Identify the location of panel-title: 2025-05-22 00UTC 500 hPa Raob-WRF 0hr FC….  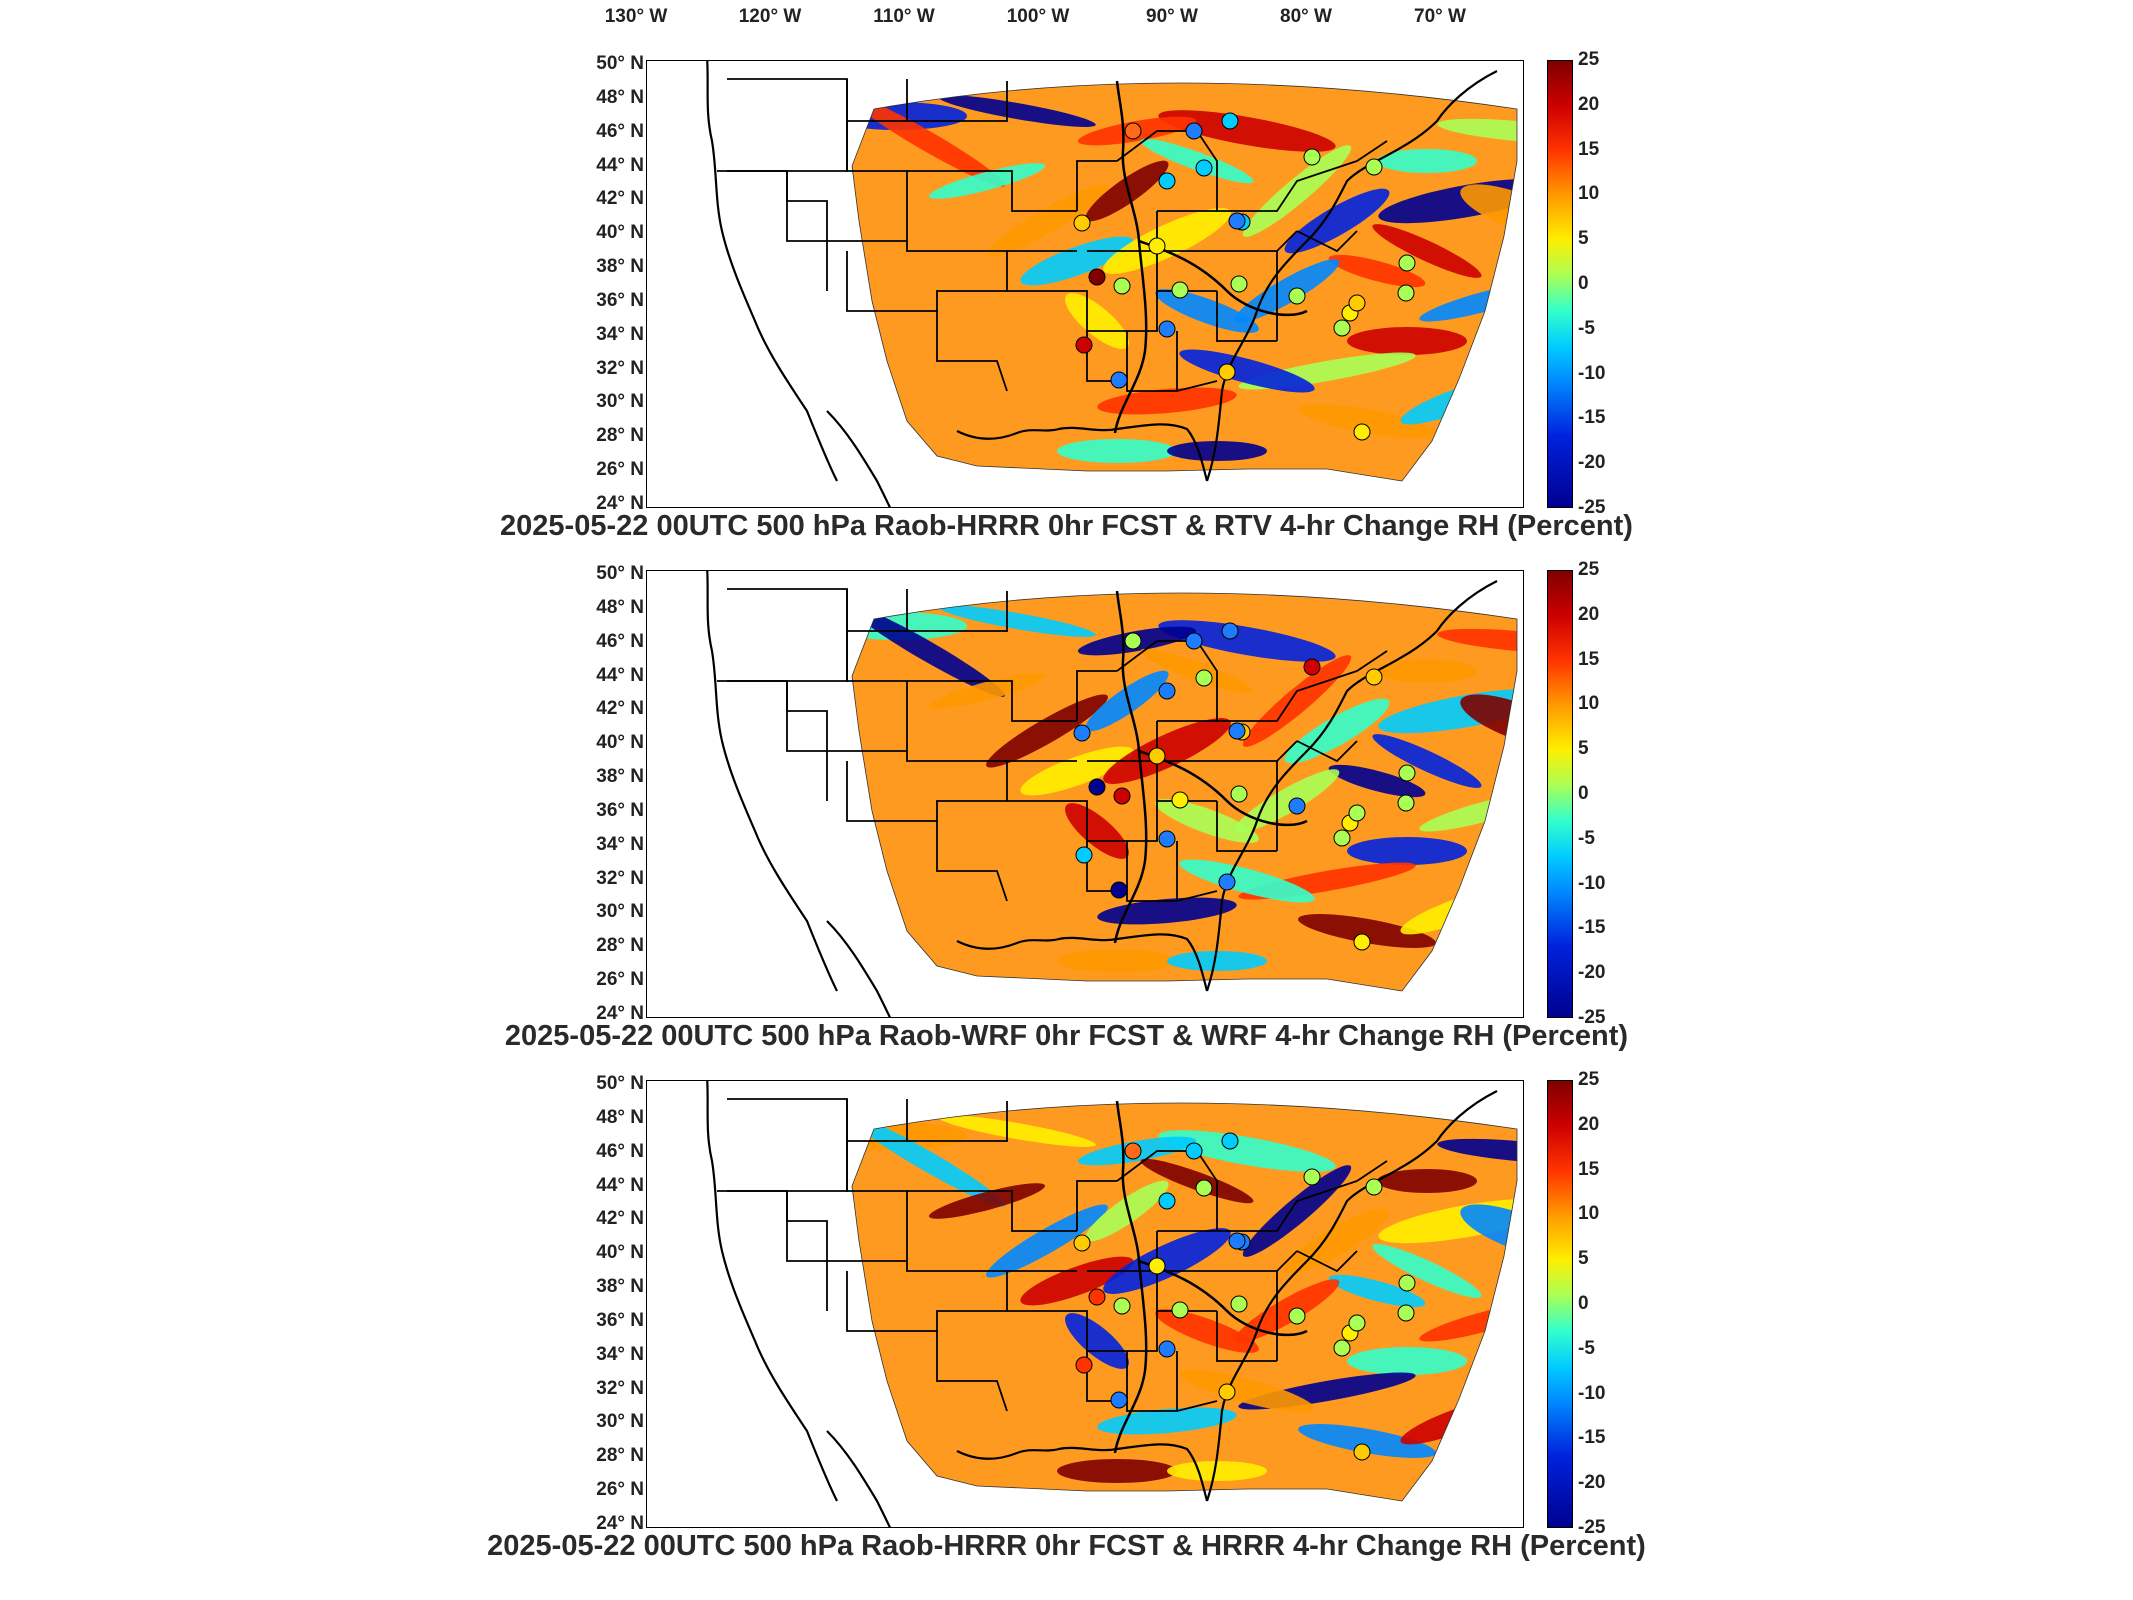
(1066, 1036).